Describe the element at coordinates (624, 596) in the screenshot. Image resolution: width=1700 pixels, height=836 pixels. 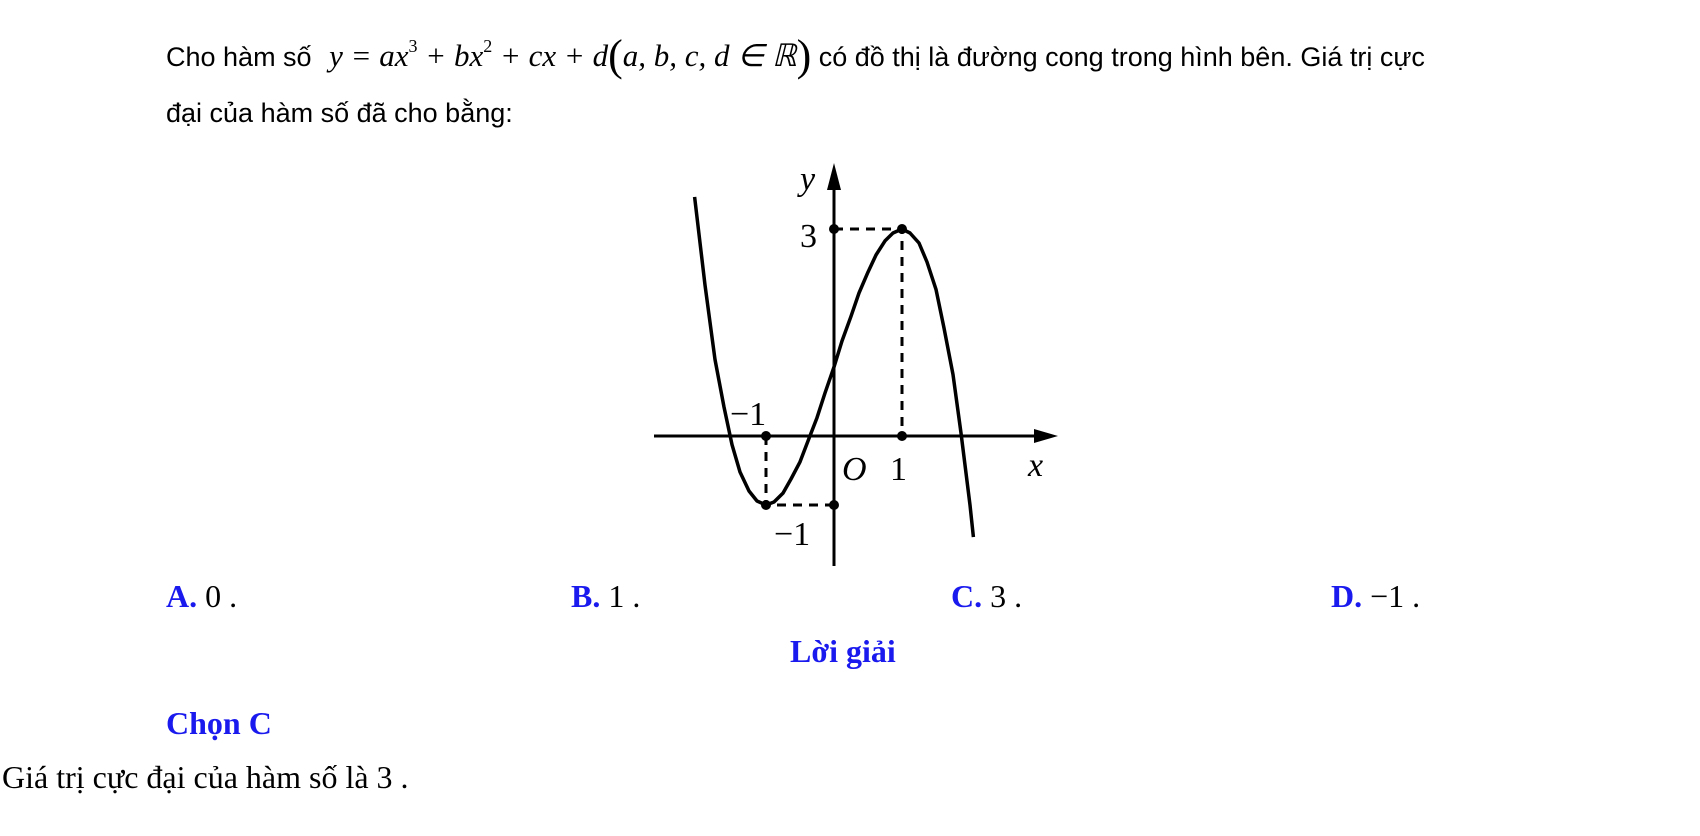
I see `option-value: 1 .` at that location.